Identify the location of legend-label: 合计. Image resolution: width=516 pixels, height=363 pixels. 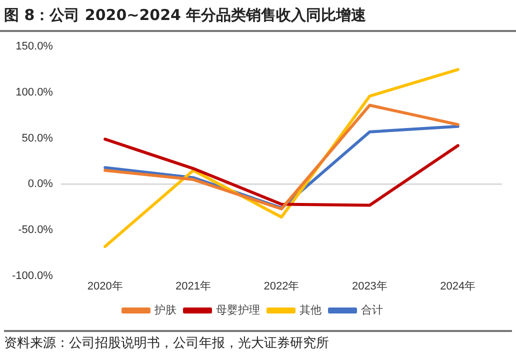
(372, 310).